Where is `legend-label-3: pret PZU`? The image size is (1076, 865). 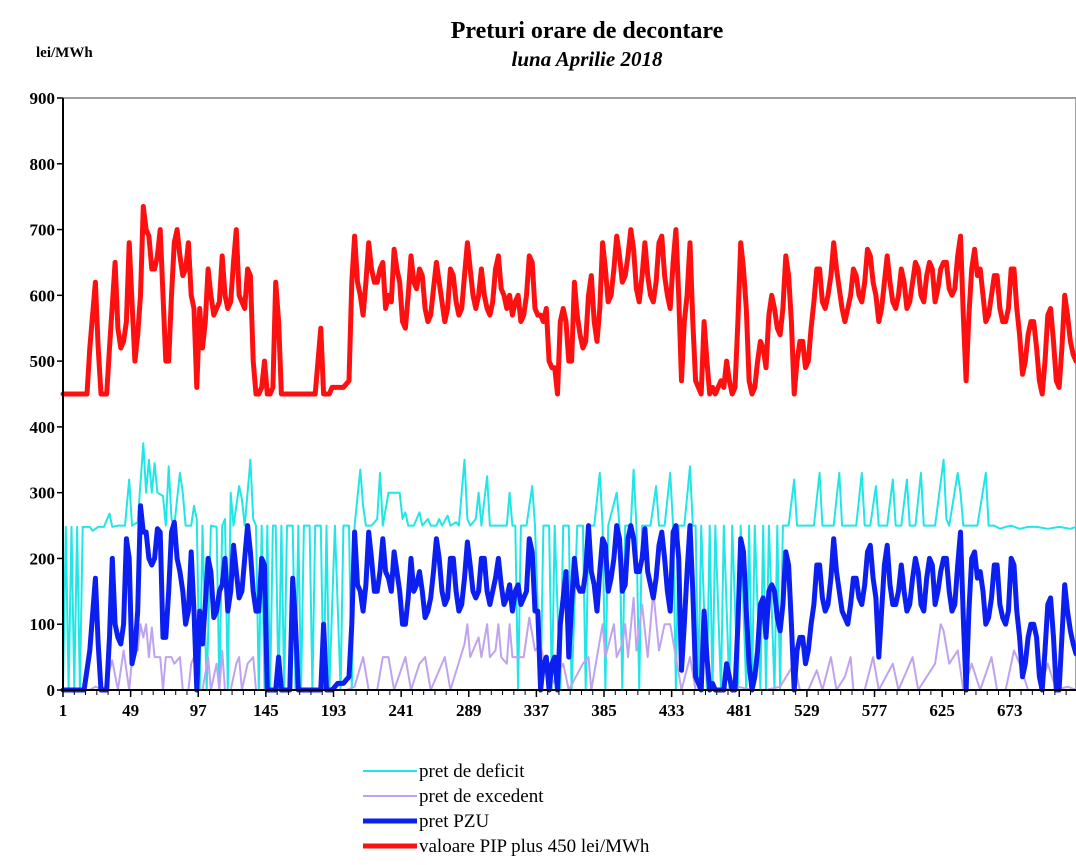 legend-label-3: pret PZU is located at coordinates (454, 821).